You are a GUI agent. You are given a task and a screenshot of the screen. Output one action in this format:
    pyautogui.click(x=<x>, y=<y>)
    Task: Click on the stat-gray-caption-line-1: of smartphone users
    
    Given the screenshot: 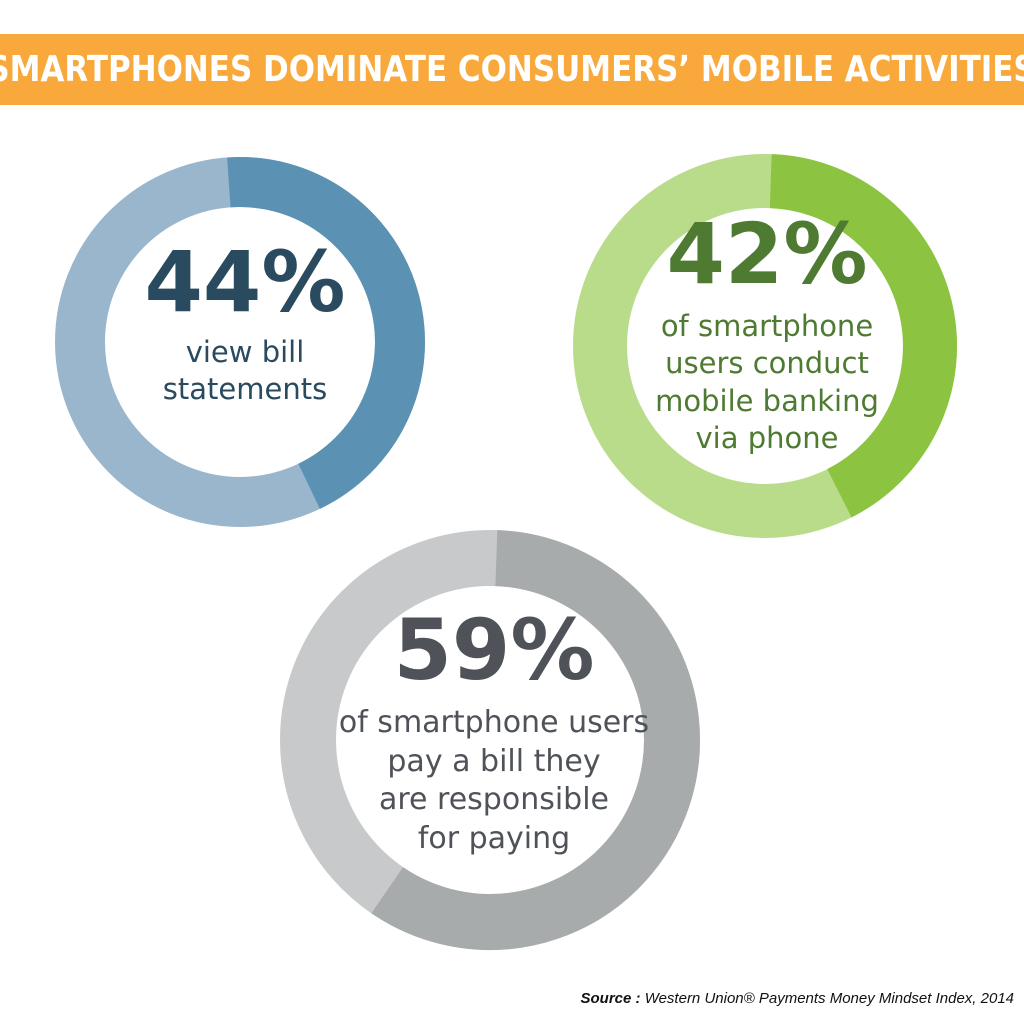 What is the action you would take?
    pyautogui.click(x=494, y=722)
    